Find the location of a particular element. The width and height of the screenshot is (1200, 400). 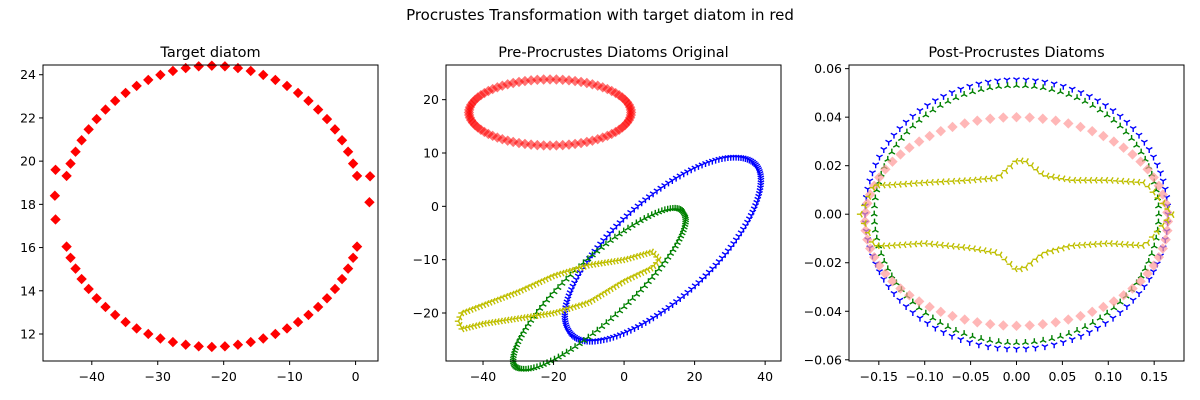

y-tick-label: 20 is located at coordinates (431, 99).